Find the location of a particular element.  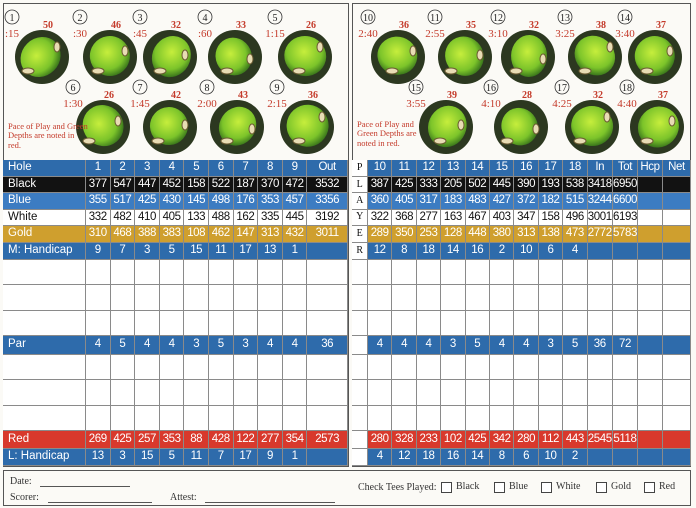

score-cell: 3 is located at coordinates (196, 345).